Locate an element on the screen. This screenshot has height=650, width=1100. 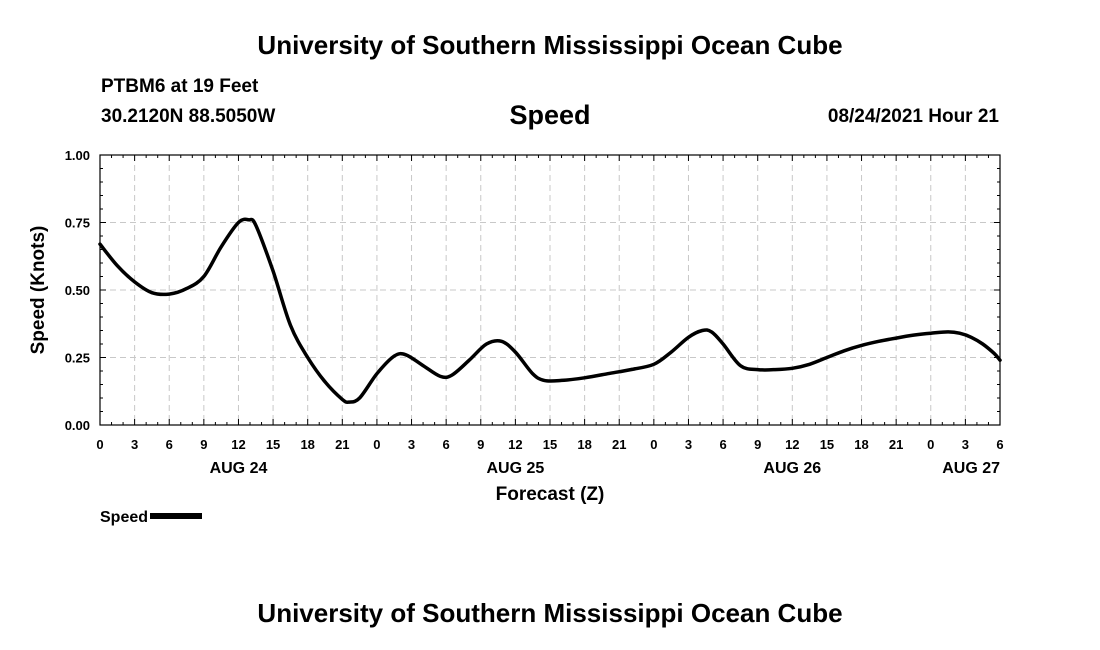
legend: Speed is located at coordinates (151, 518).